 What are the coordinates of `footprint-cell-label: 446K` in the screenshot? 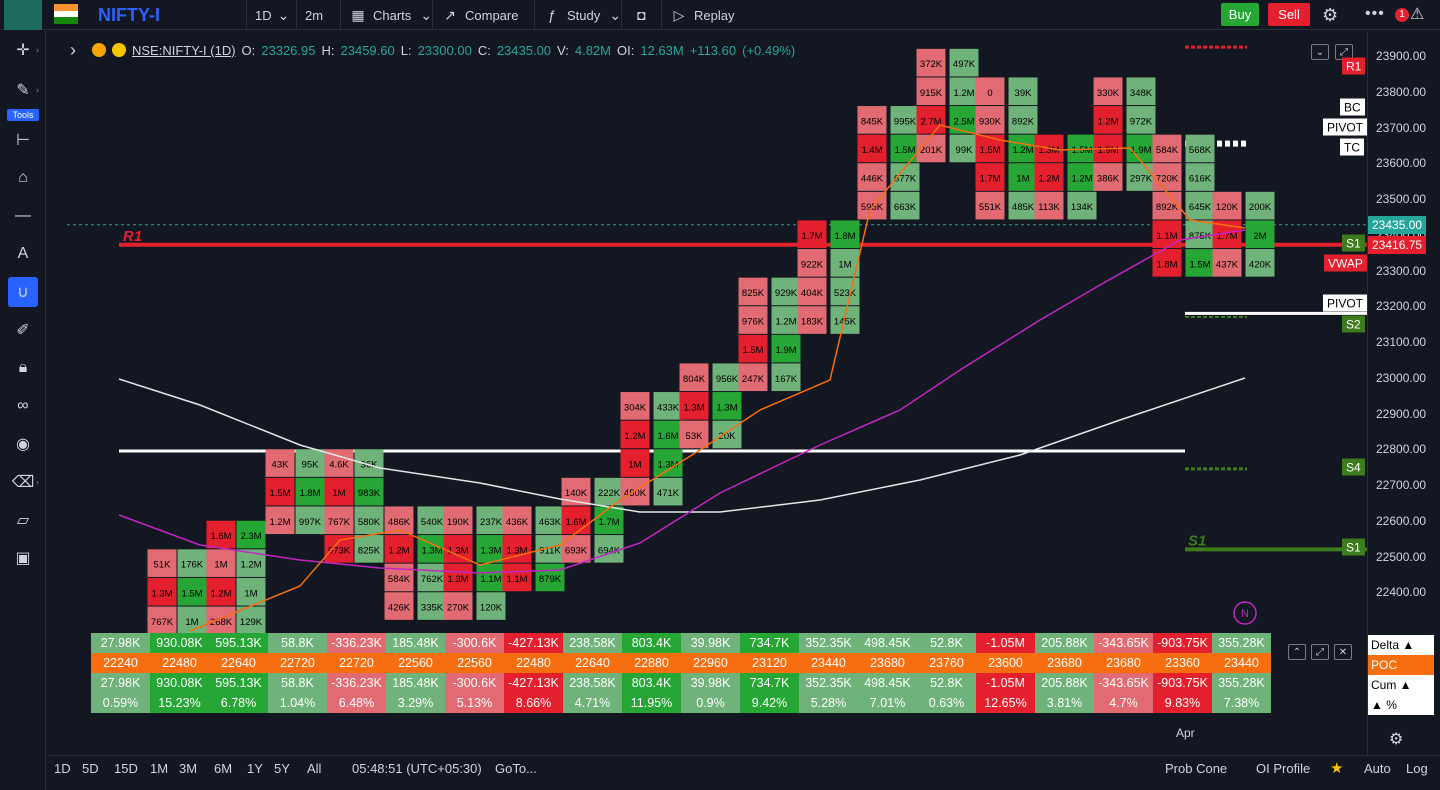 It's located at (872, 179).